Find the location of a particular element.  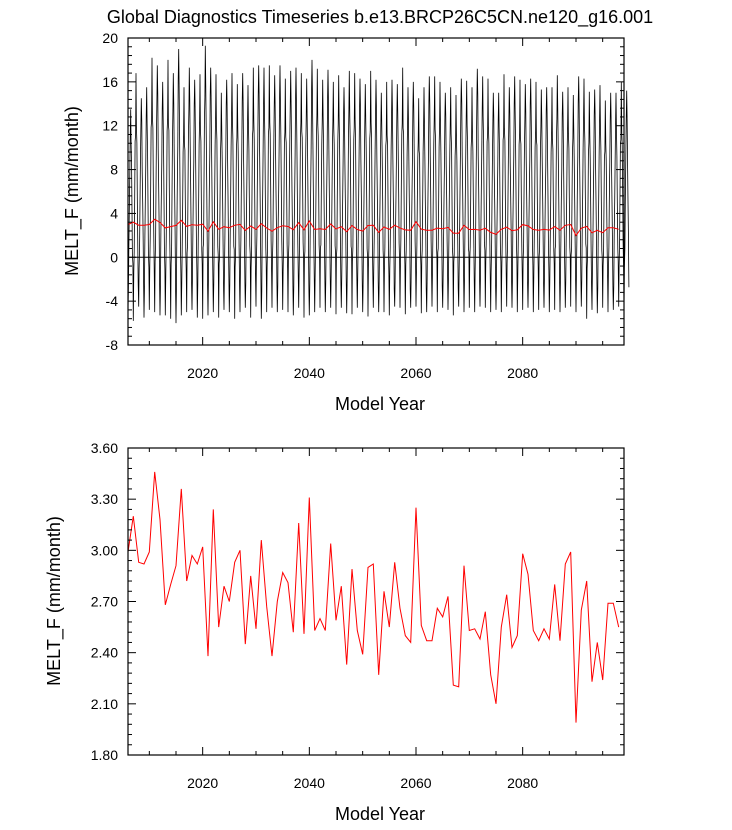

bottom-xtick-label: 2060 is located at coordinates (415, 783).